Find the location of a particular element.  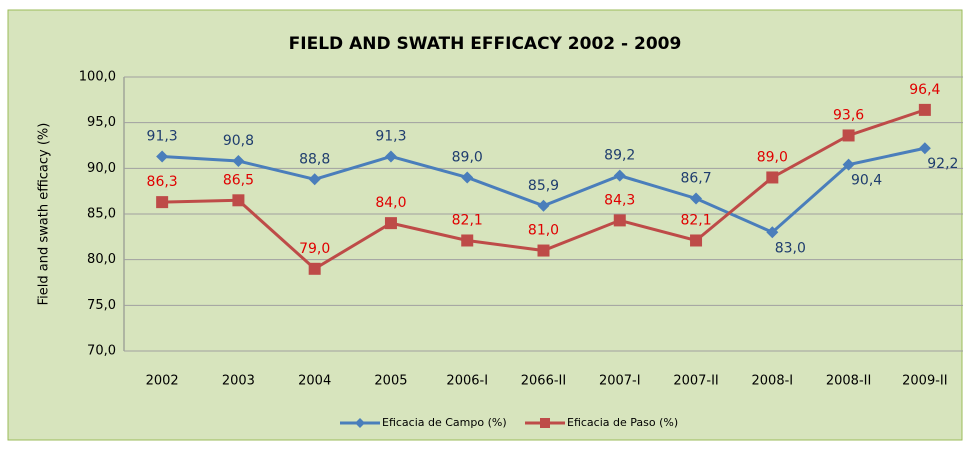

data-label: 86,5 is located at coordinates (238, 180).